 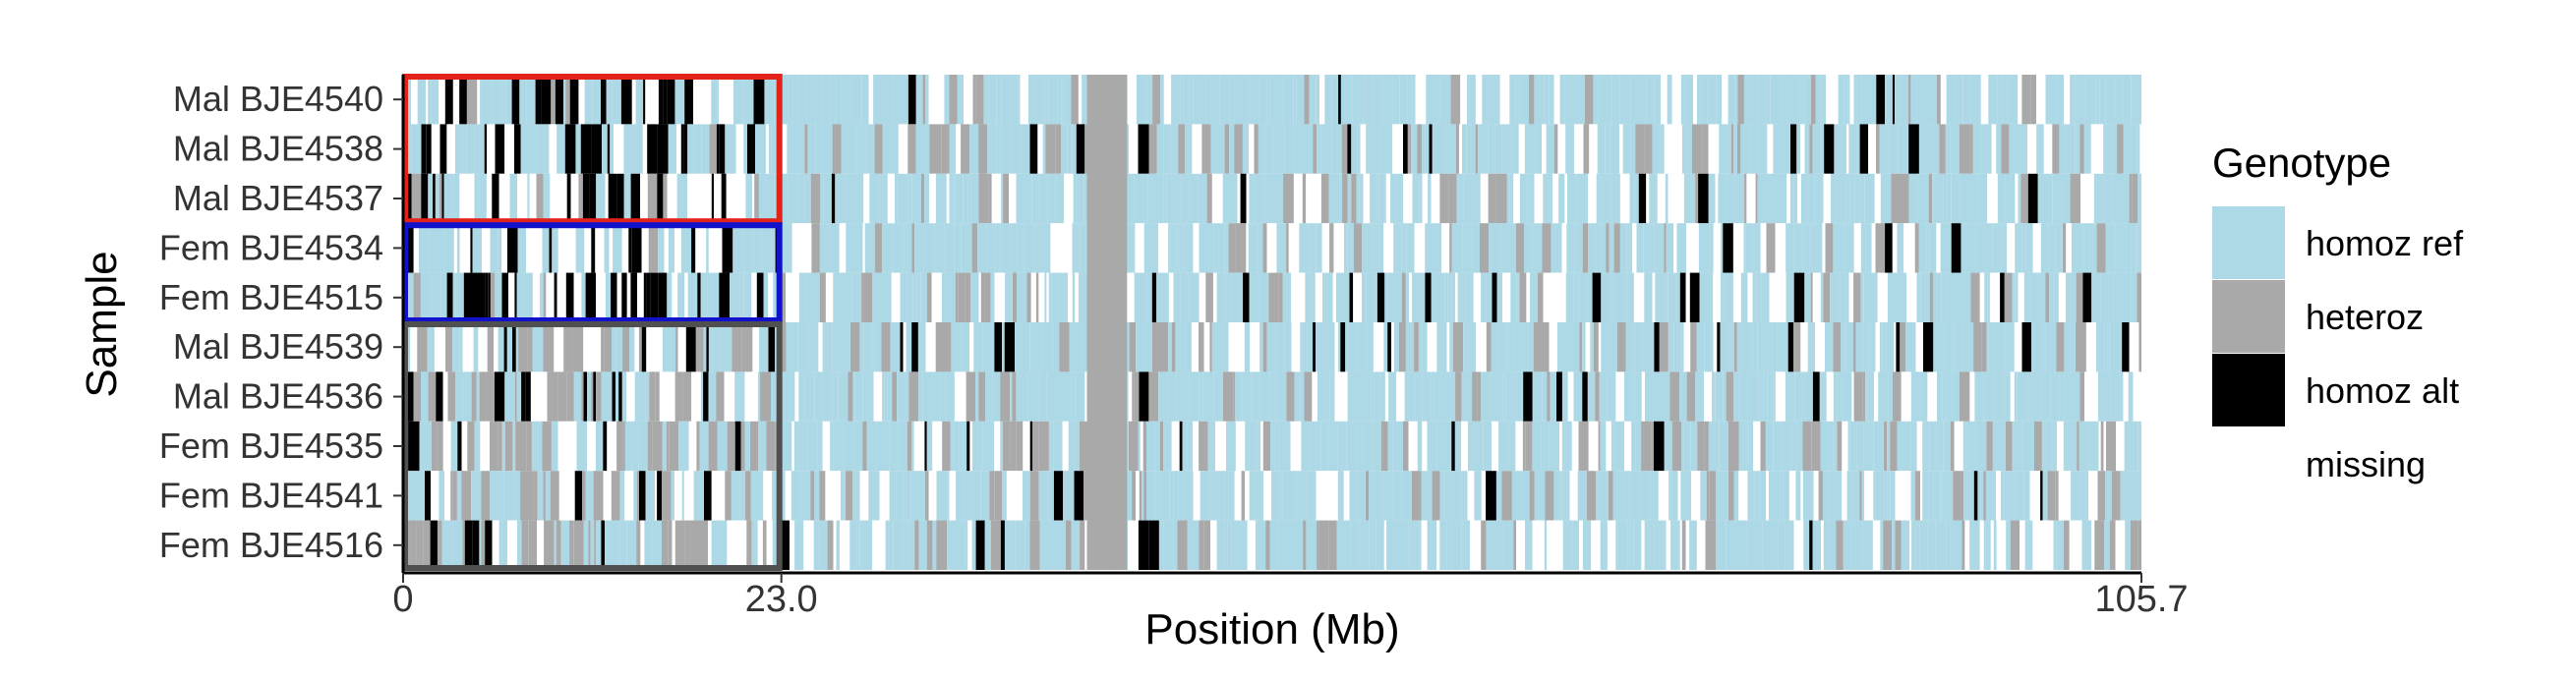 What do you see at coordinates (1093, 322) in the screenshot?
I see `heteroz-band-segment` at bounding box center [1093, 322].